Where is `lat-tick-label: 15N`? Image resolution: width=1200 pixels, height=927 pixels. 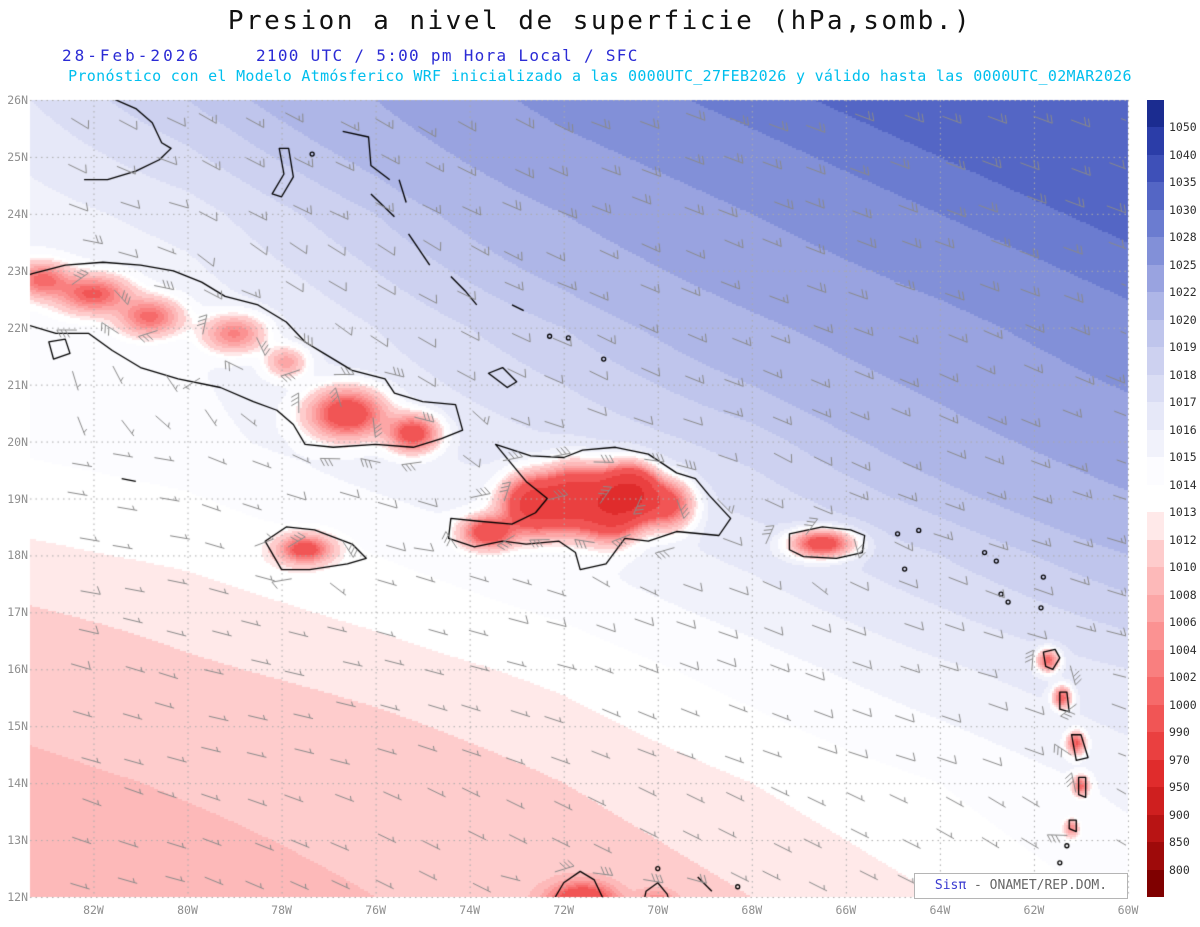
lat-tick-label: 15N is located at coordinates (17, 726).